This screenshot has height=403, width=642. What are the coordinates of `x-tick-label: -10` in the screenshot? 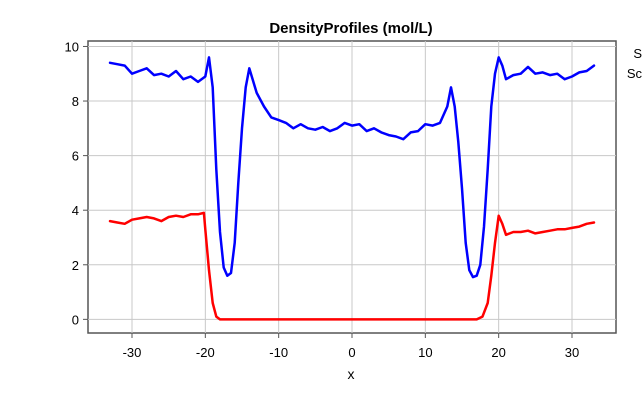 It's located at (278, 352).